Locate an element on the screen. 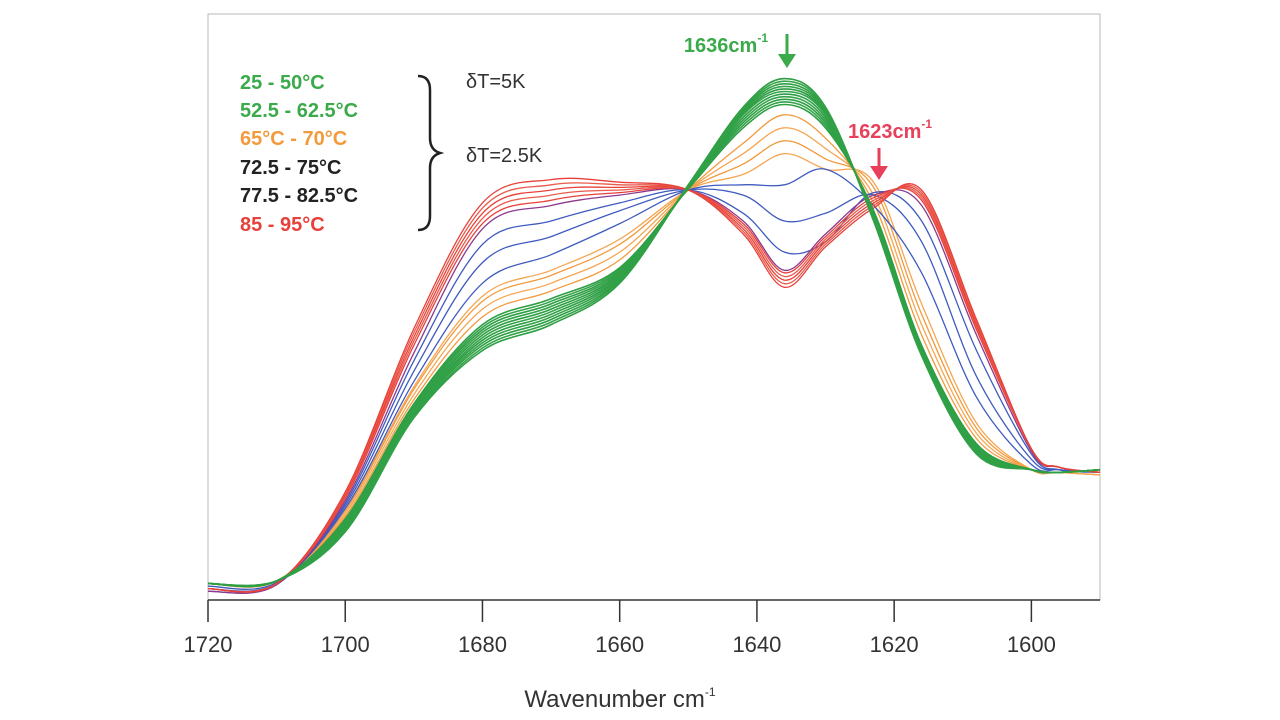 Image resolution: width=1280 pixels, height=720 pixels. x-tick-label-1700: 1700 is located at coordinates (345, 644).